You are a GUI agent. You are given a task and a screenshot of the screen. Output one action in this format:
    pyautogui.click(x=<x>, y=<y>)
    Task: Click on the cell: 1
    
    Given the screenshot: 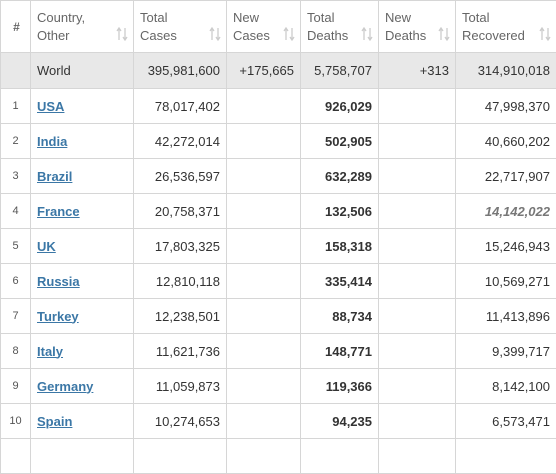 What is the action you would take?
    pyautogui.click(x=16, y=106)
    